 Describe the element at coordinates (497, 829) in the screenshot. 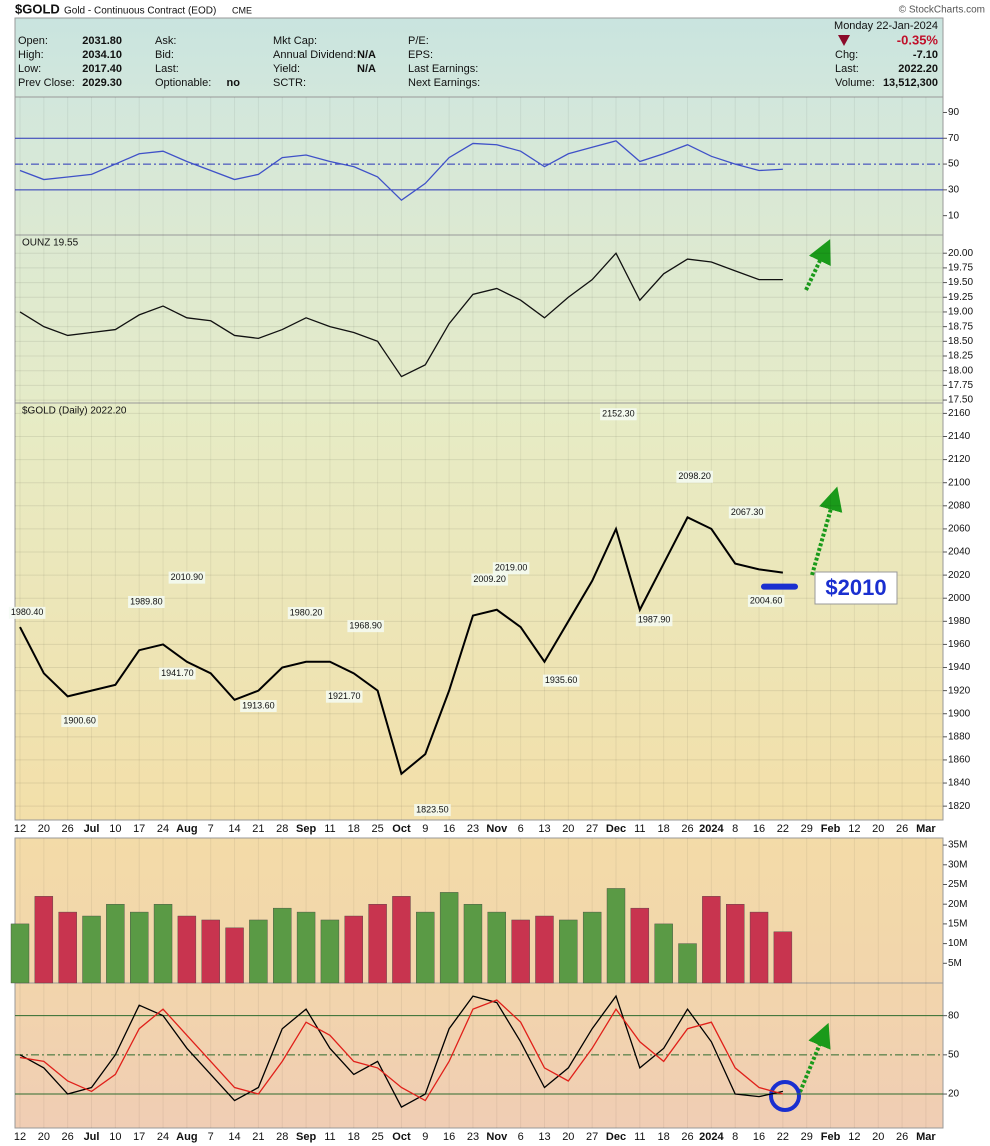

I see `x-tick-label: Nov` at that location.